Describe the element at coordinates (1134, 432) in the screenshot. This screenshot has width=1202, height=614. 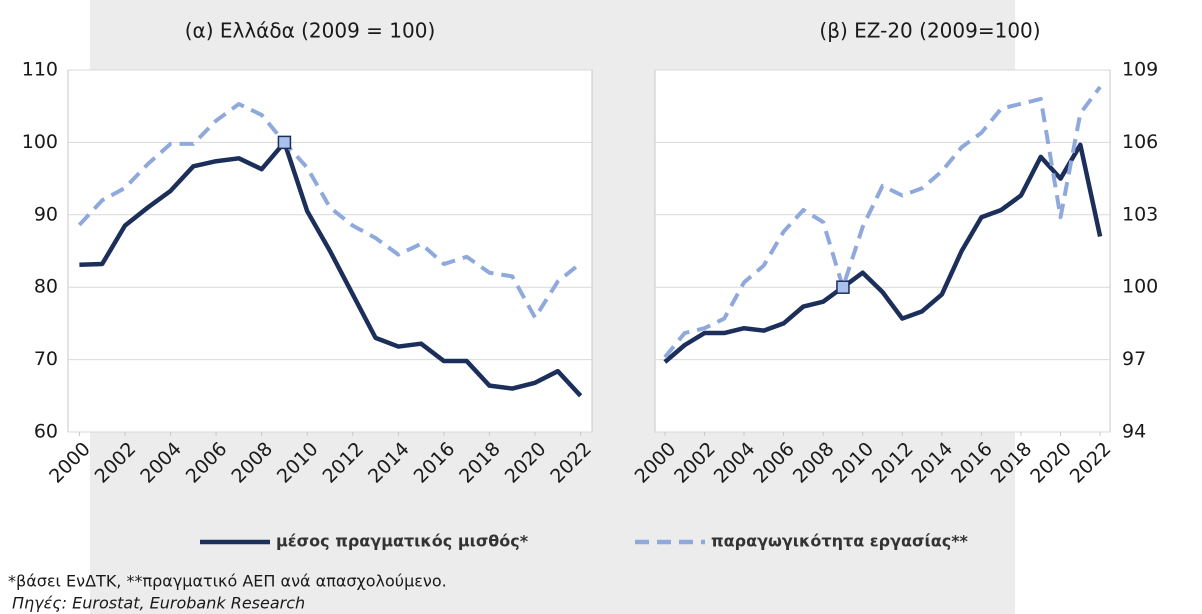
I see `y-tick-label: 94` at that location.